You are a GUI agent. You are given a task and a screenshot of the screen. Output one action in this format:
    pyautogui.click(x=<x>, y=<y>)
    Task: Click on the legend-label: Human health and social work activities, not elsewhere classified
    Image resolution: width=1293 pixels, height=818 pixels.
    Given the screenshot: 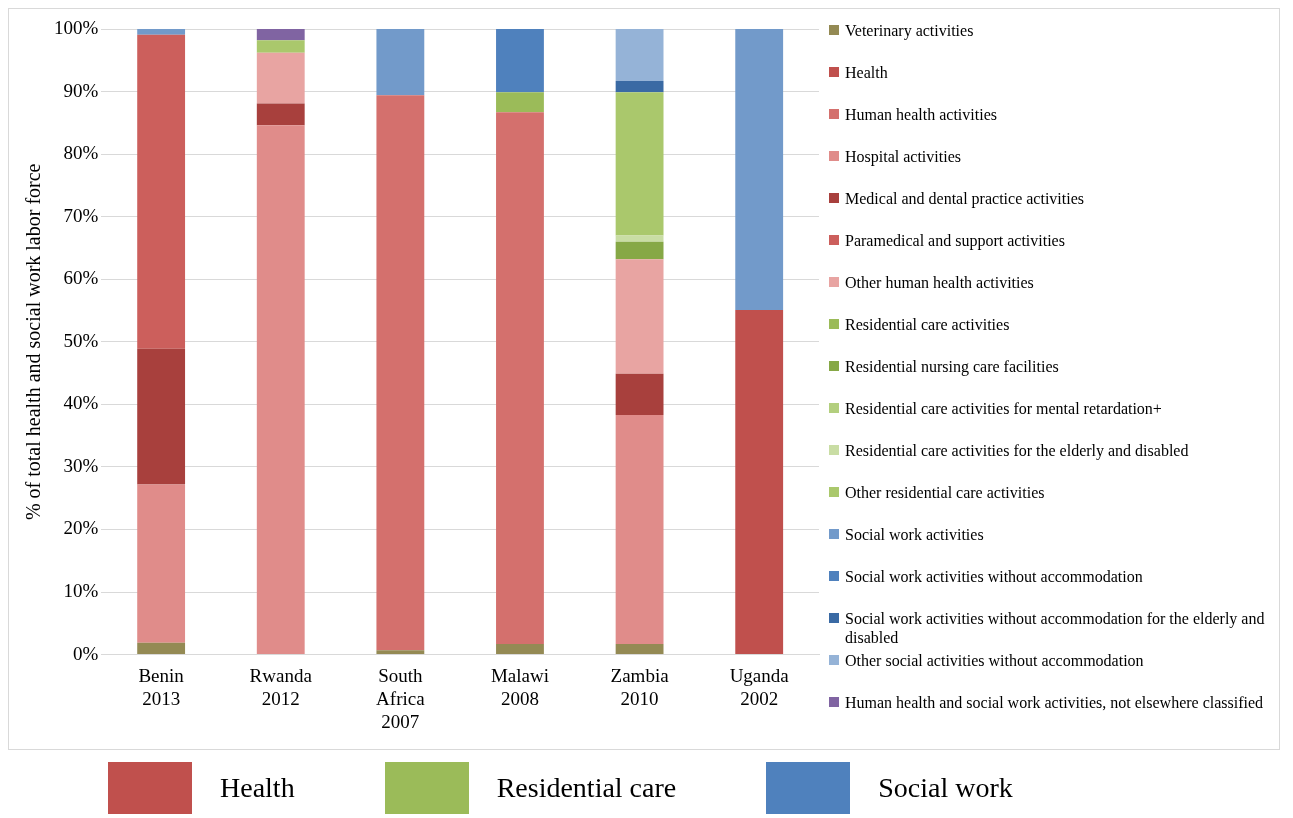 What is the action you would take?
    pyautogui.click(x=1054, y=702)
    